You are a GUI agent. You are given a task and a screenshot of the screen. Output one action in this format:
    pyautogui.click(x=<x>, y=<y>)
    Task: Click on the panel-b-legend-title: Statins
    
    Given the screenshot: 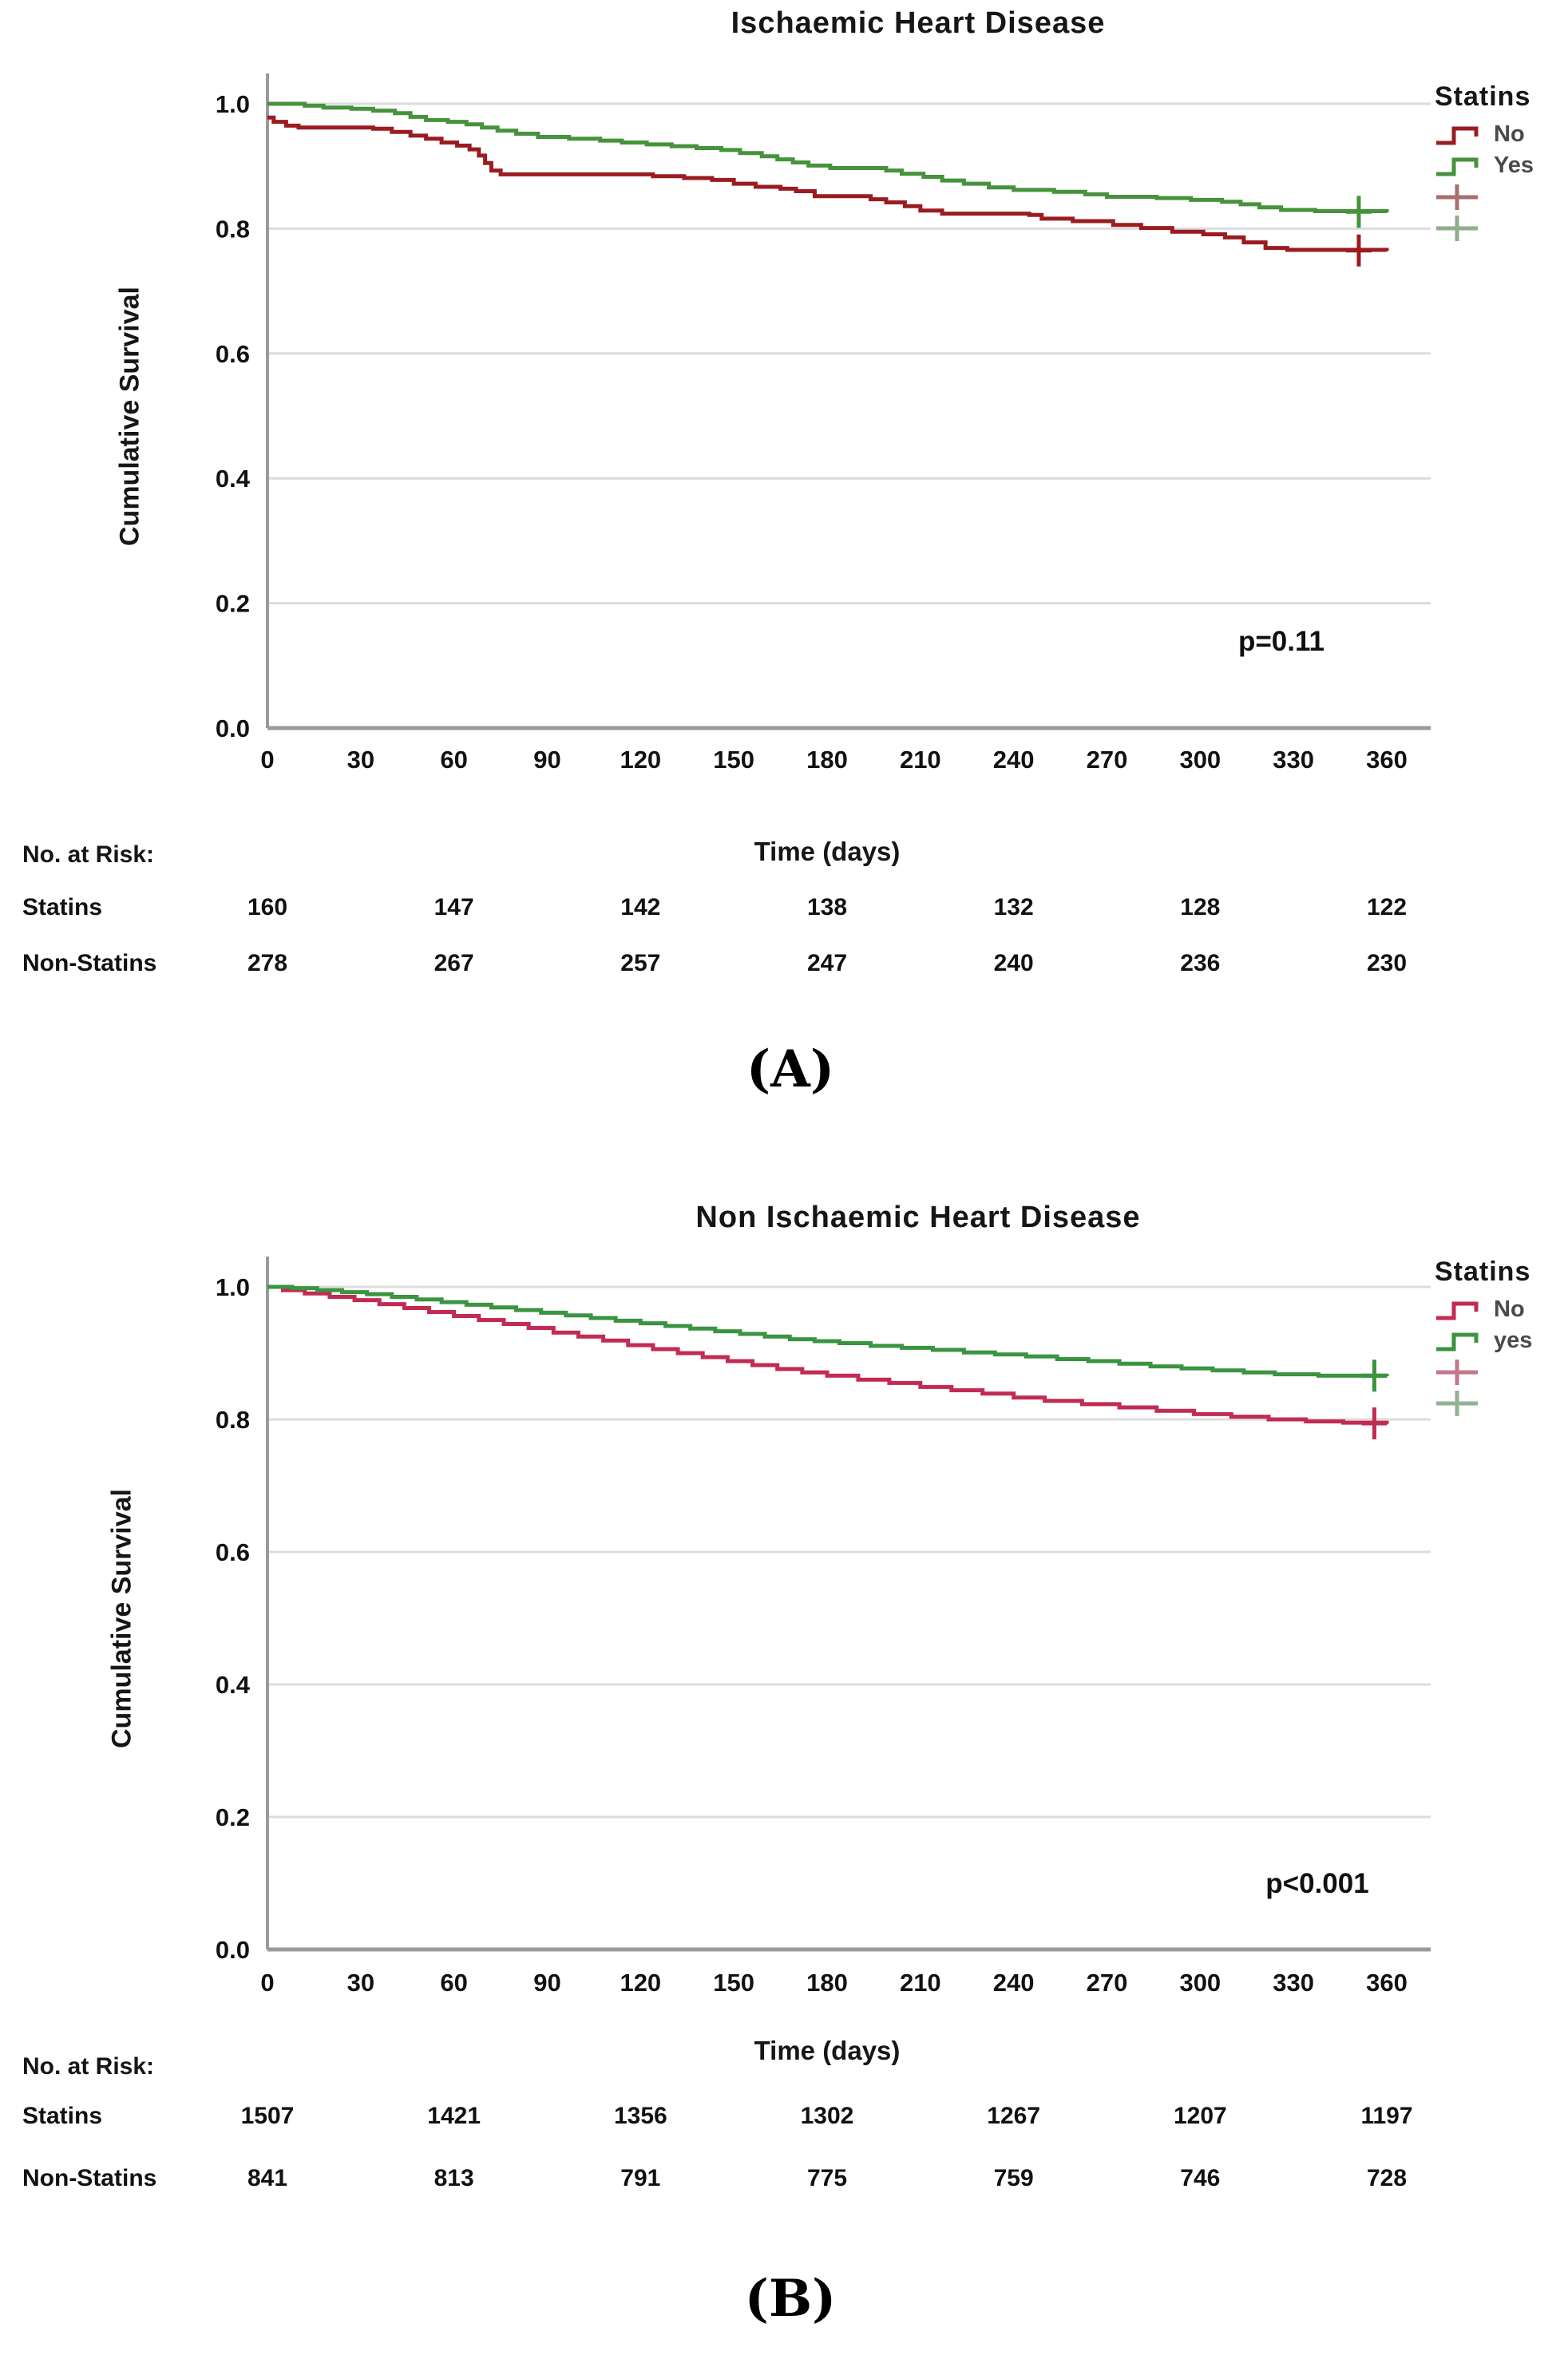 What is the action you would take?
    pyautogui.click(x=1483, y=1272)
    